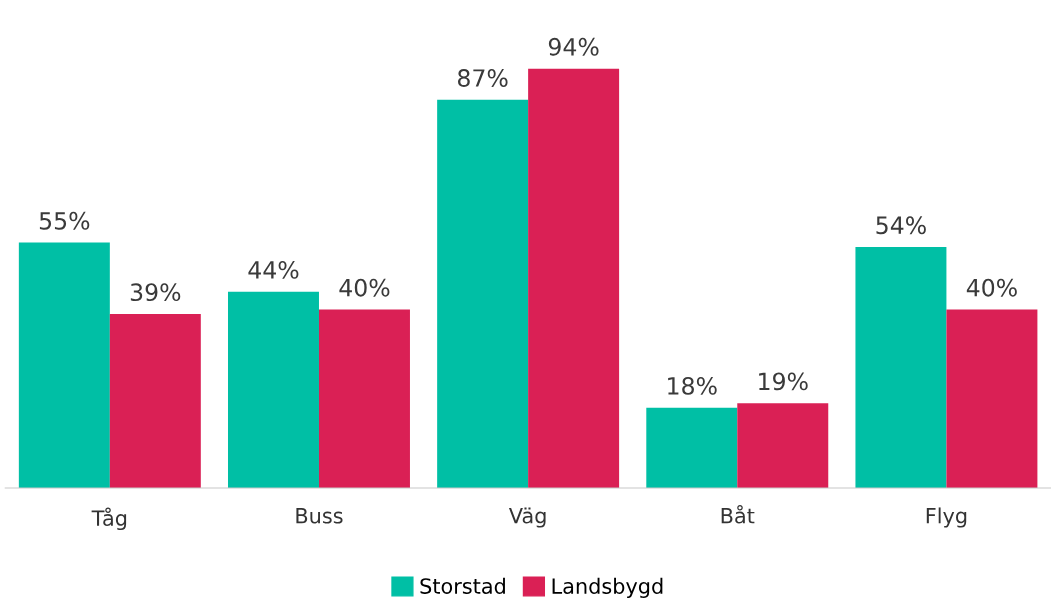 Image resolution: width=1051 pixels, height=610 pixels. What do you see at coordinates (483, 78) in the screenshot?
I see `data-label: 87%` at bounding box center [483, 78].